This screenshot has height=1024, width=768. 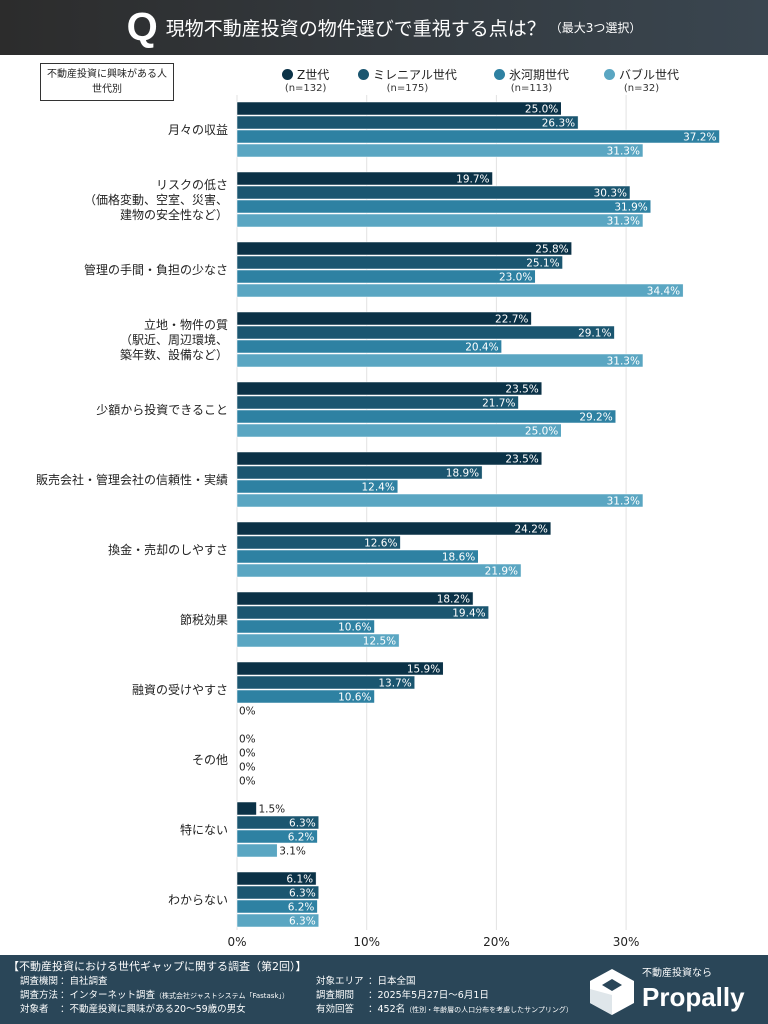 I want to click on data-label: 13.7%, so click(x=394, y=684).